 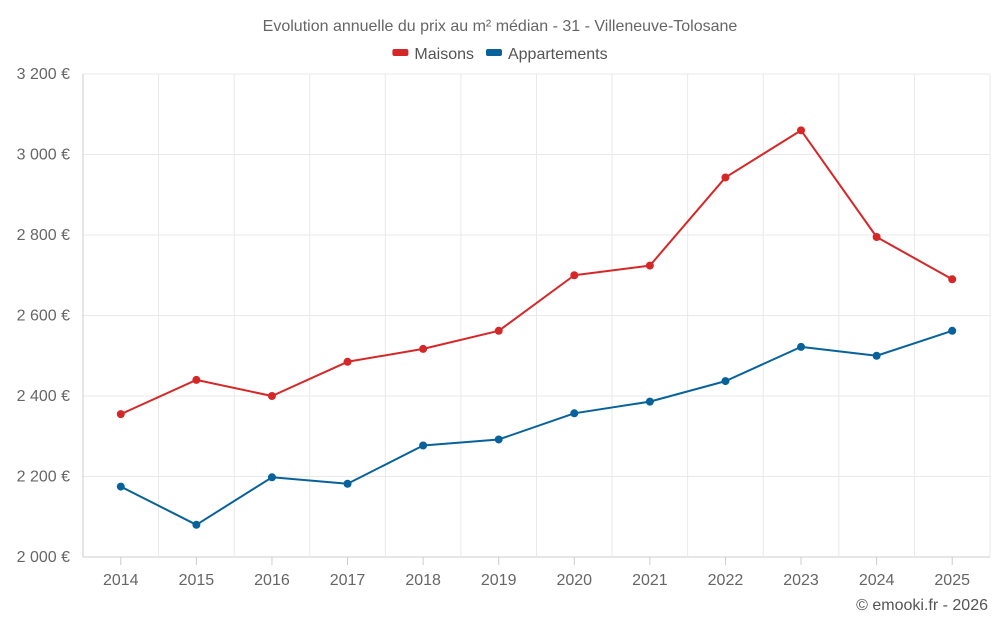 I want to click on x-tick-label: 2022, so click(x=726, y=580).